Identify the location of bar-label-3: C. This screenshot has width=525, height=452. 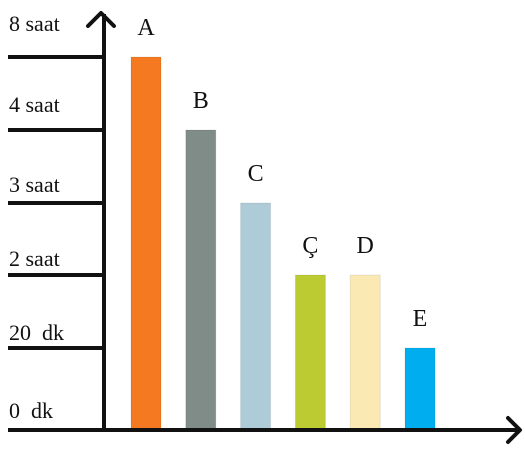
(256, 174).